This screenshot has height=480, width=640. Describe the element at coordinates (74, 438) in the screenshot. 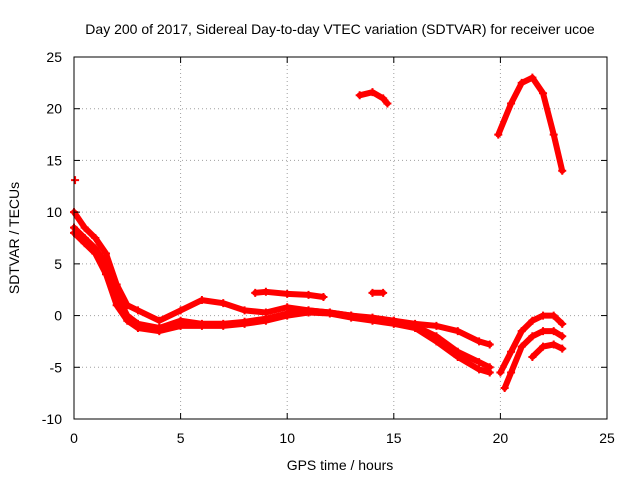

I see `x-tick-label: 0` at that location.